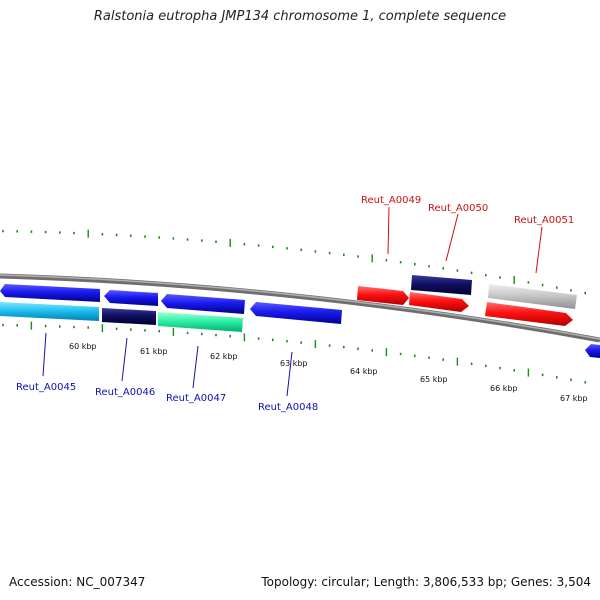 The width and height of the screenshot is (600, 600). Describe the element at coordinates (49, 311) in the screenshot. I see `gene-block-reut-a0045` at that location.